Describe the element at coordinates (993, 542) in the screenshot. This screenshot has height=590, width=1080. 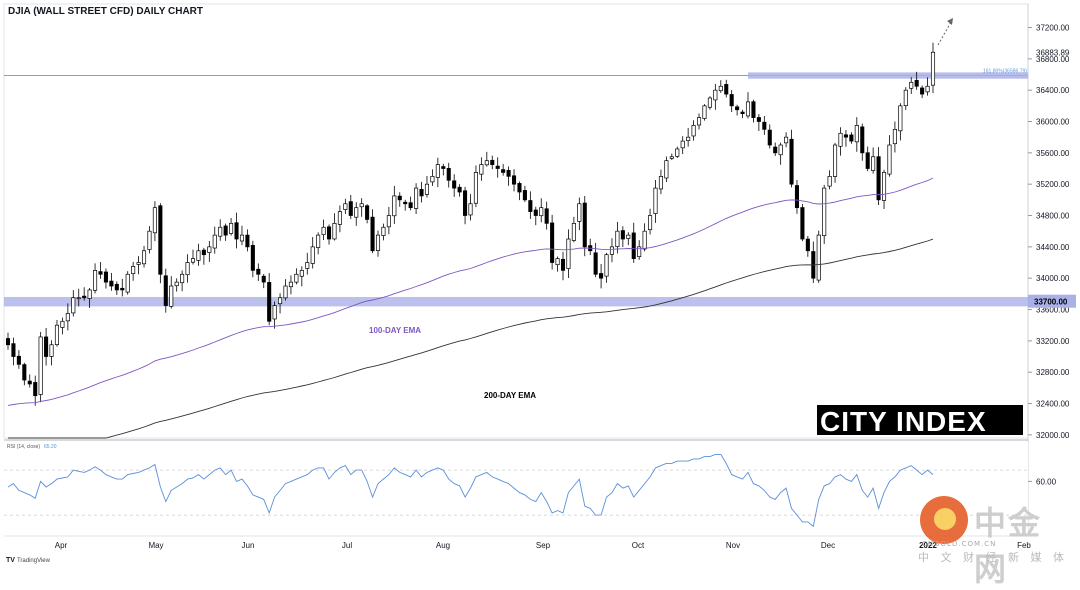
I see `cngold-watermark: 中金网 CNGOLD.COM.CN 中 文 财 经 新 媒 体` at that location.